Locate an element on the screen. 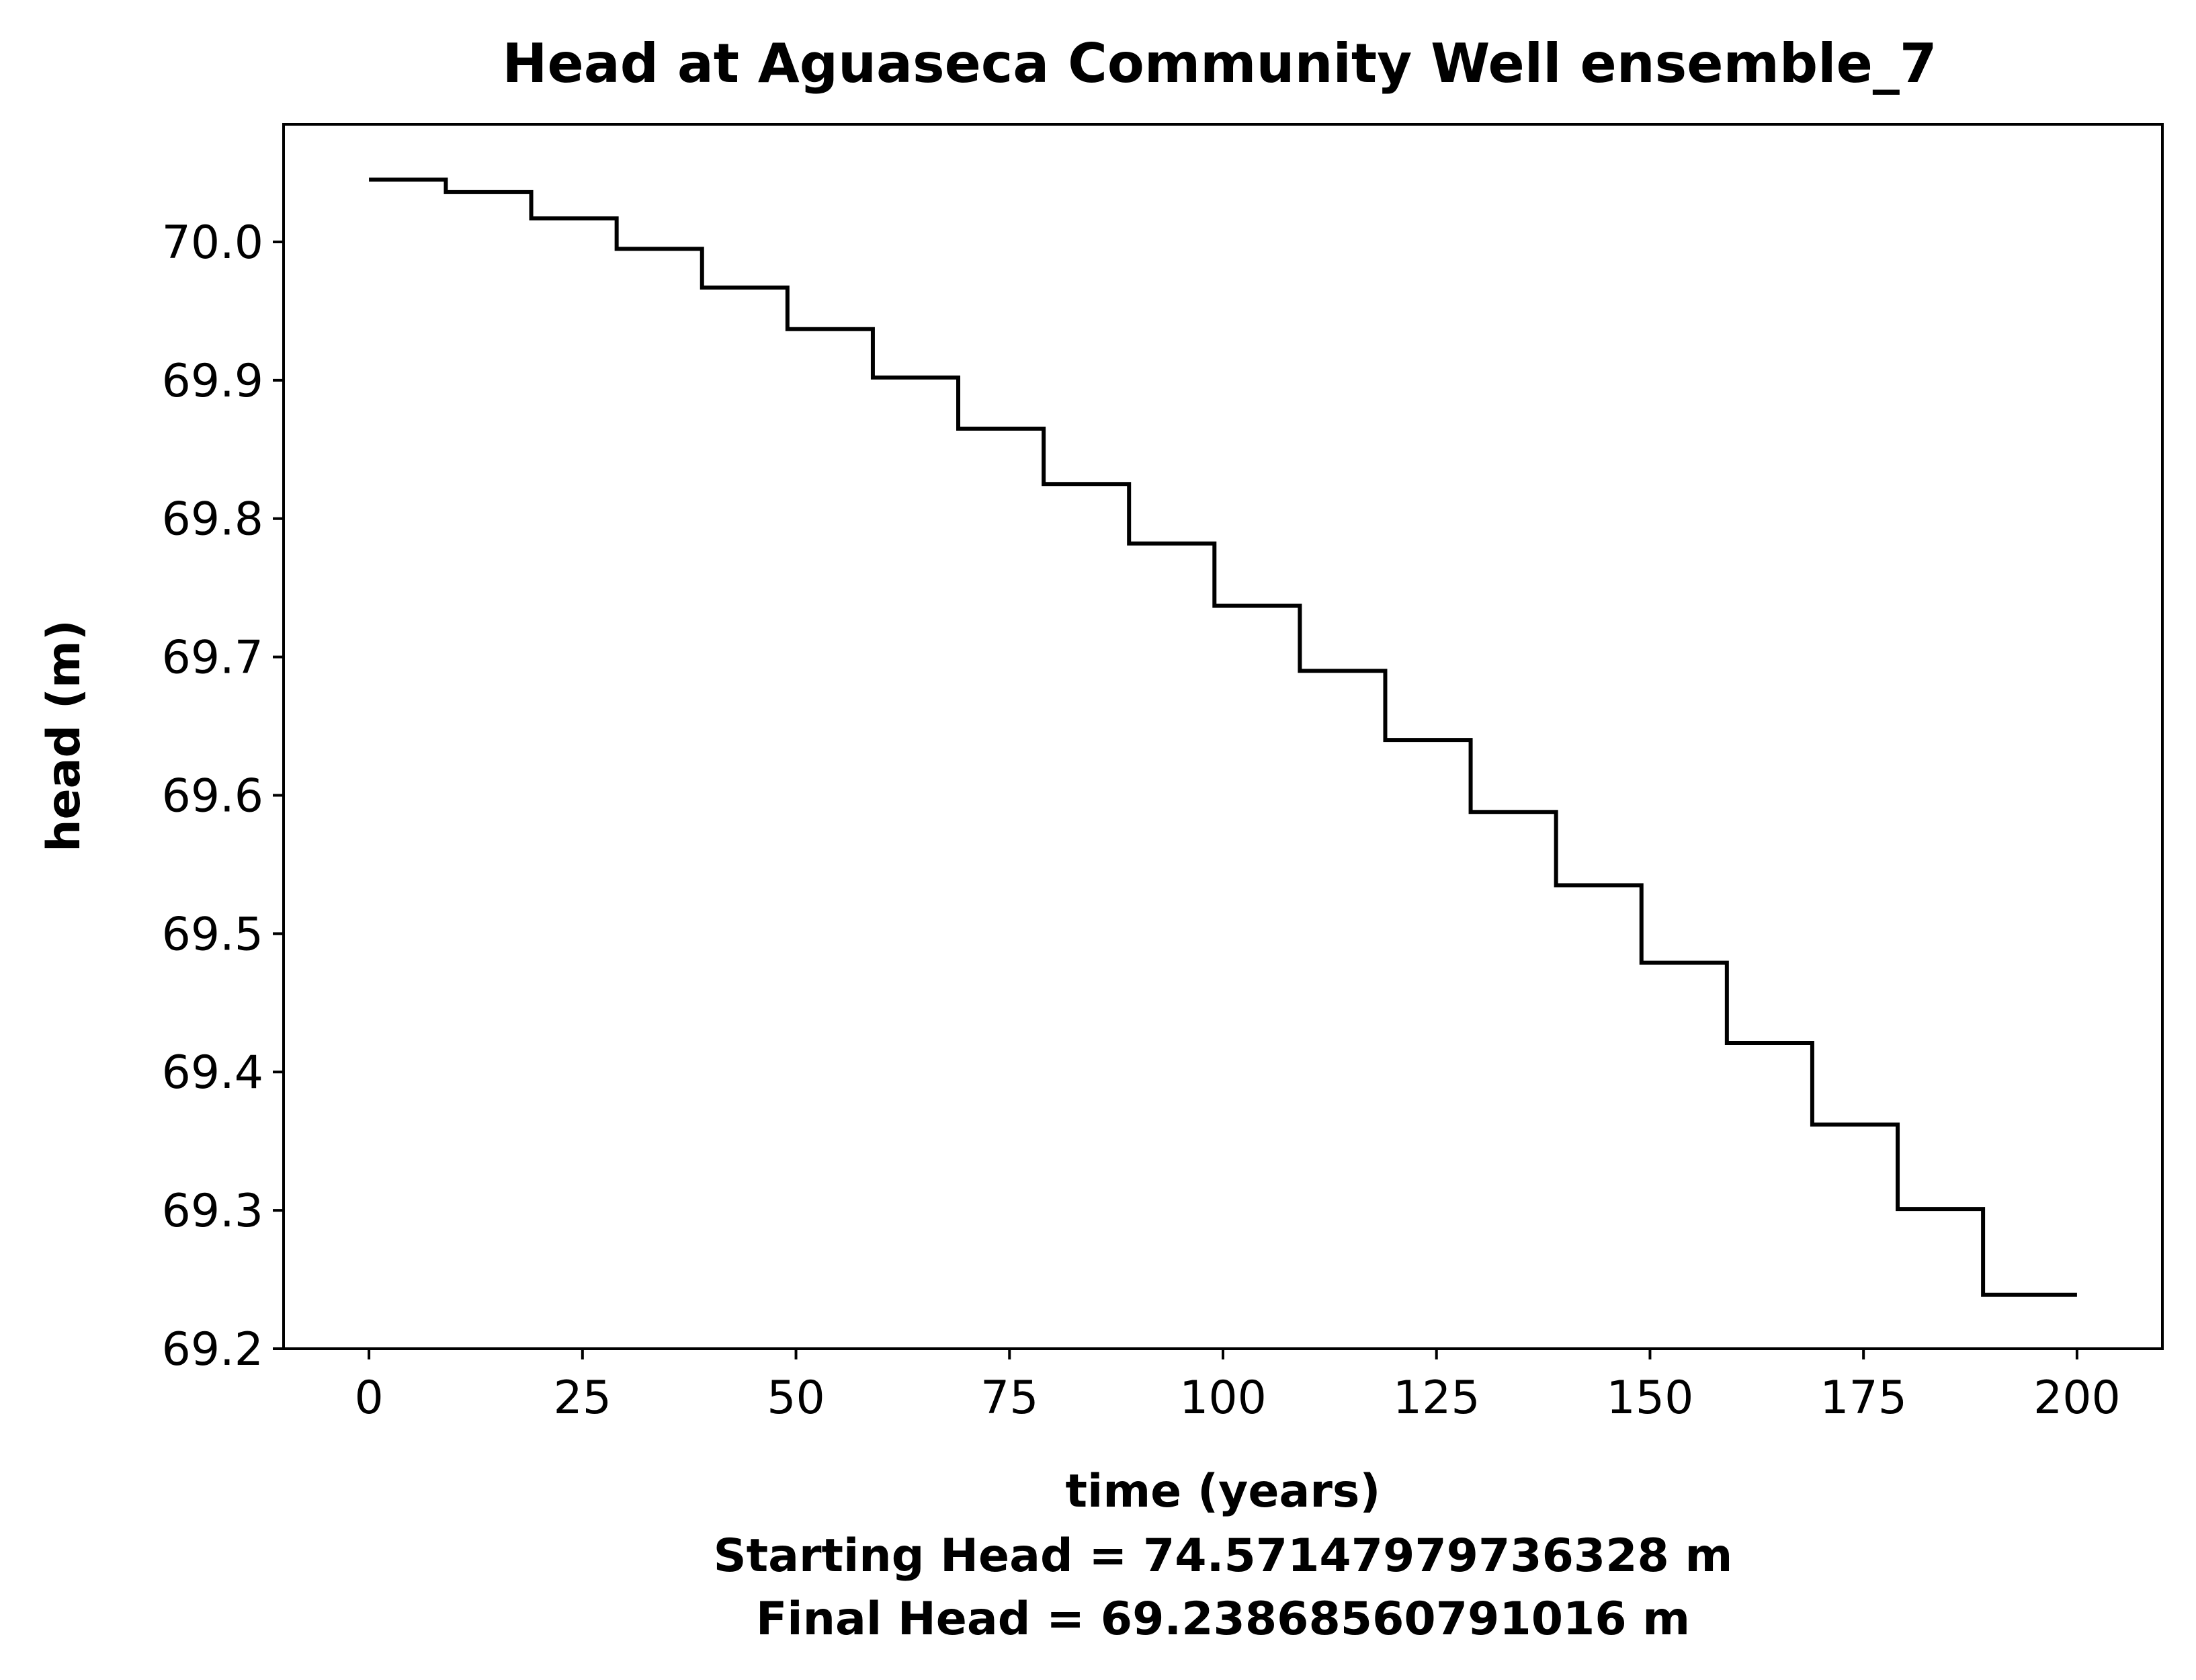 This screenshot has height=1680, width=2196. x-tick-label: 200 is located at coordinates (2077, 1398).